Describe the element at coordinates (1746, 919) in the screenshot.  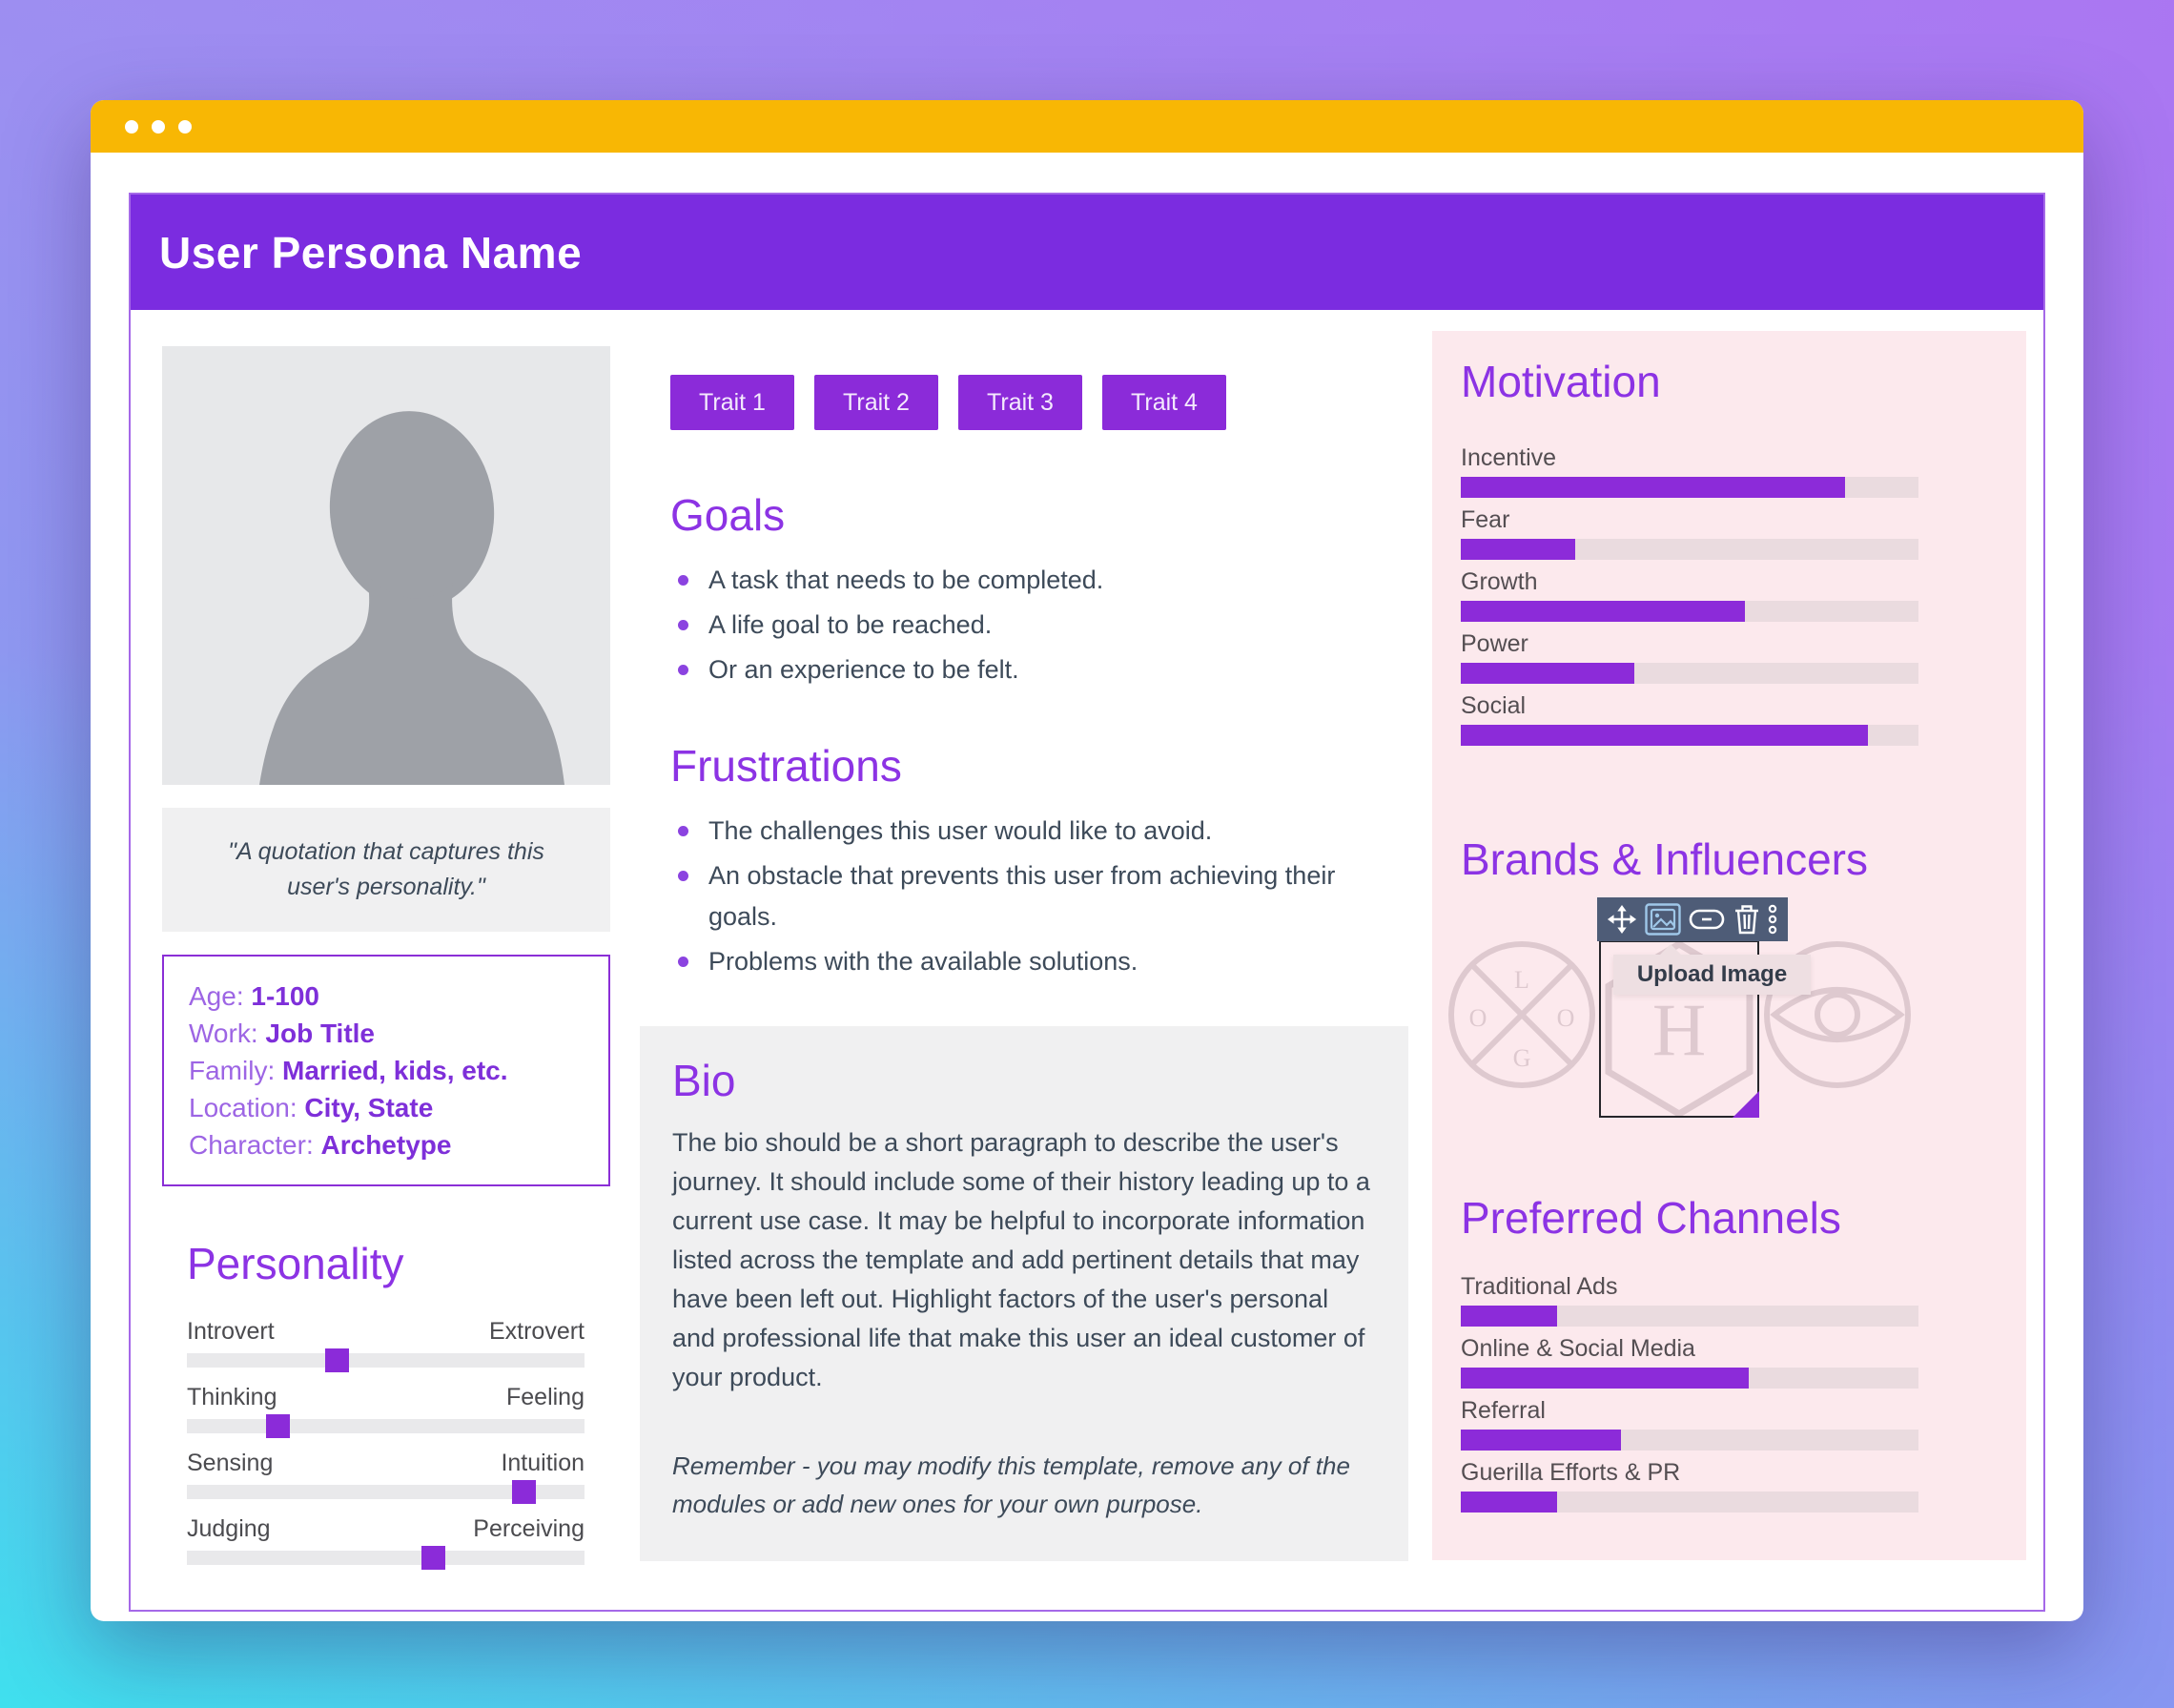
I see `trash-icon` at that location.